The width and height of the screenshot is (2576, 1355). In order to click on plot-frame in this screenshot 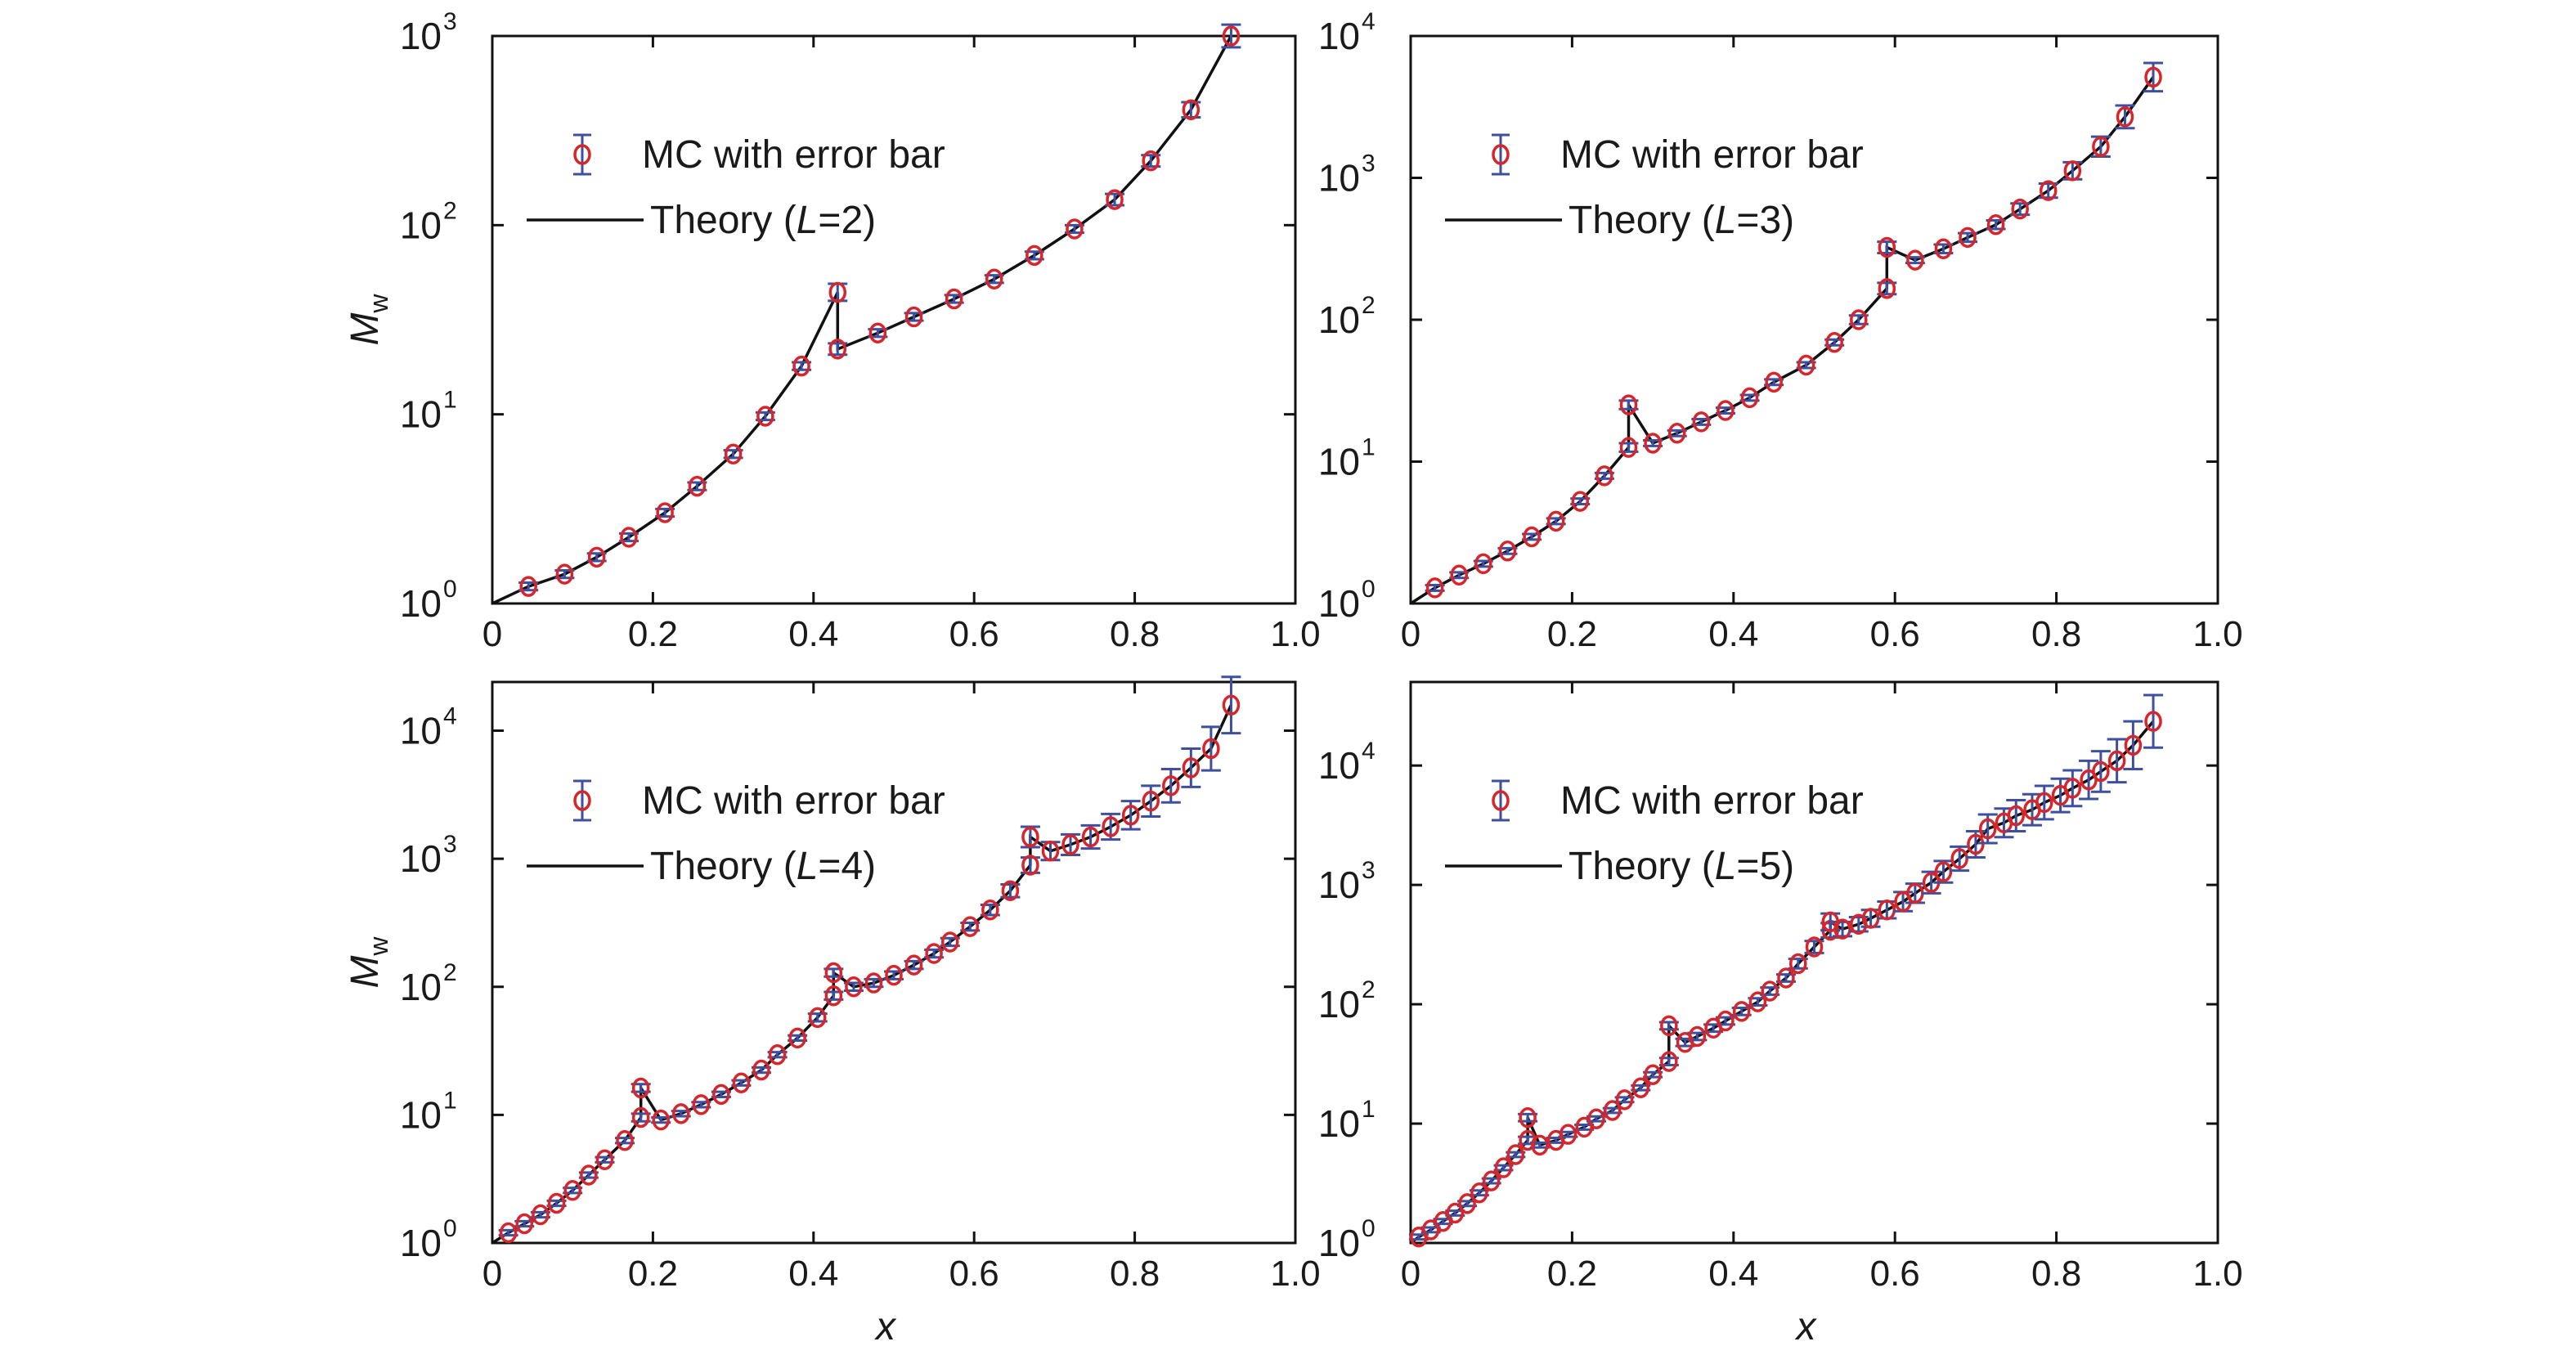, I will do `click(894, 963)`.